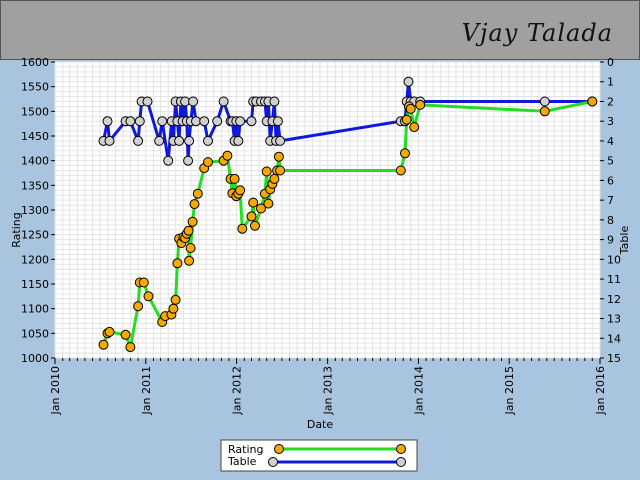  What do you see at coordinates (610, 82) in the screenshot?
I see `y2-tick-label: 1` at bounding box center [610, 82].